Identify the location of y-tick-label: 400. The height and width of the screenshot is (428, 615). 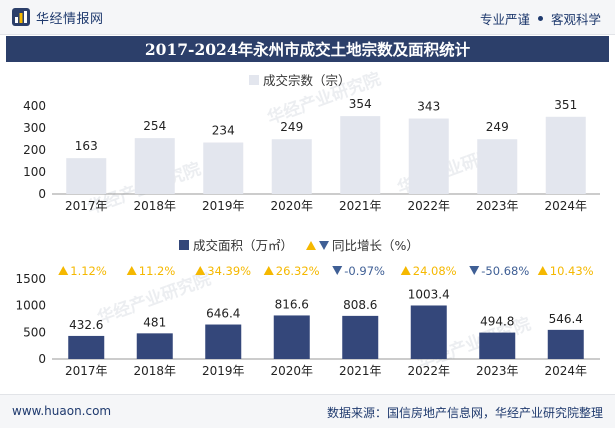
(34, 106).